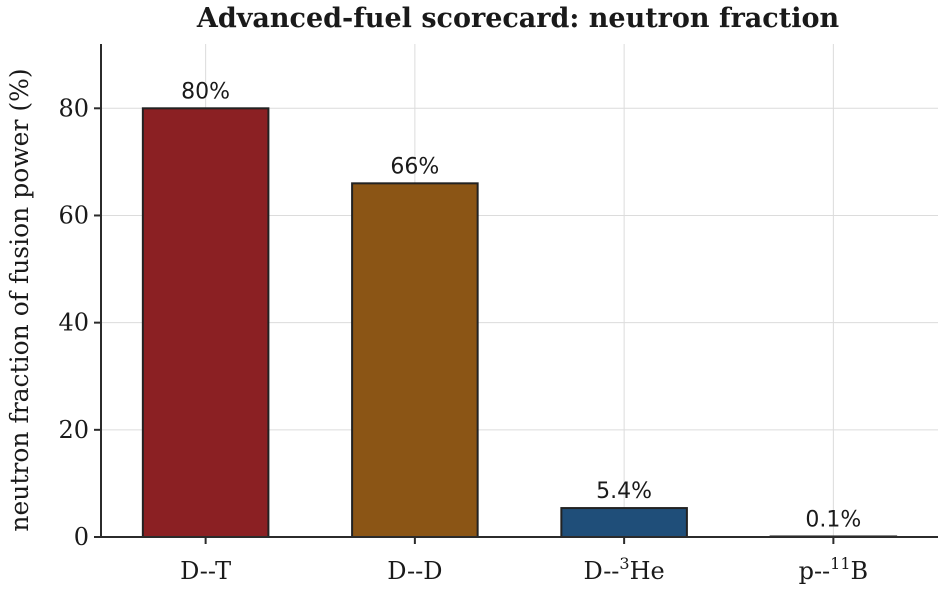 The image size is (943, 594). What do you see at coordinates (205, 571) in the screenshot?
I see `x-tick-label: D--T` at bounding box center [205, 571].